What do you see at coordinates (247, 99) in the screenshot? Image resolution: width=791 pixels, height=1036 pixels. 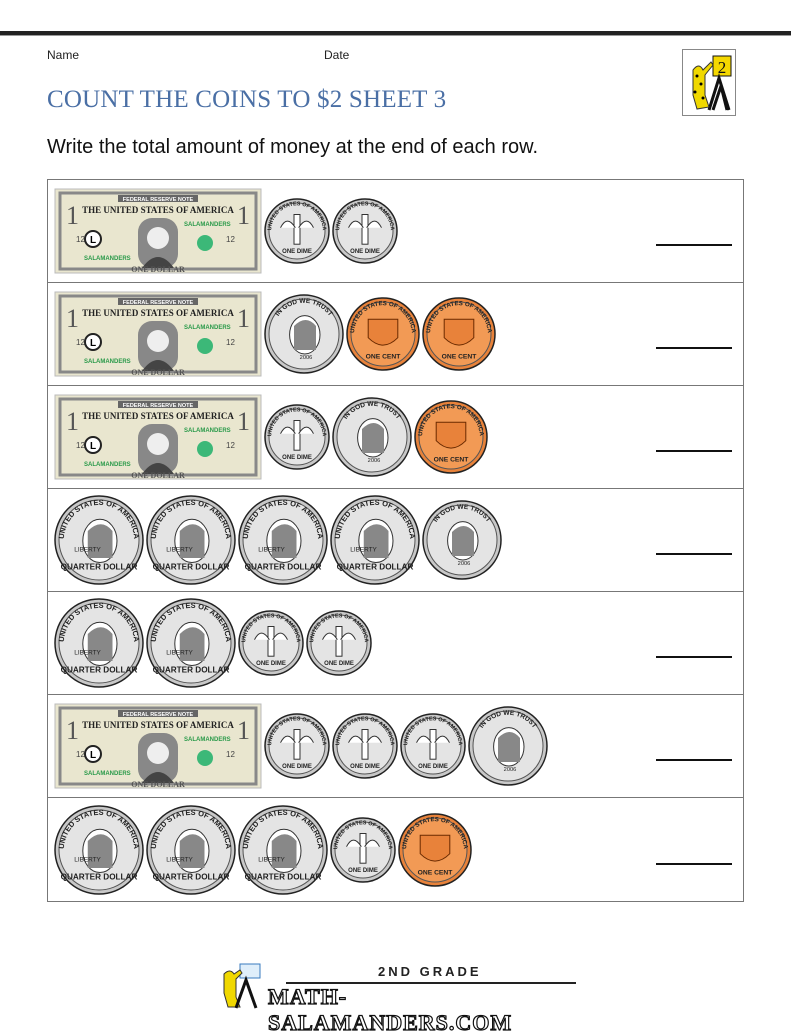 I see `page-title: COUNT THE COINS TO $2 SHEET 3` at bounding box center [247, 99].